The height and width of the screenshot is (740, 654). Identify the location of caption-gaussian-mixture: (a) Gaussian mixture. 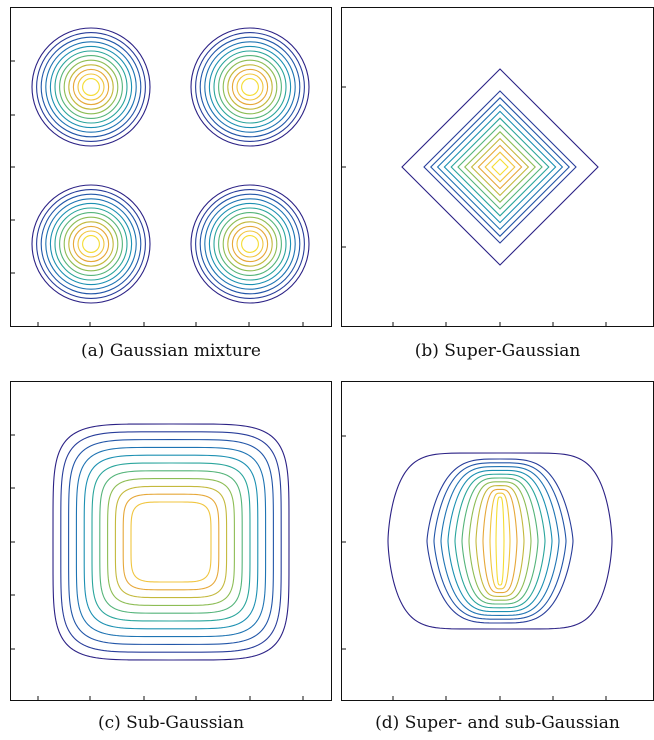
(171, 351).